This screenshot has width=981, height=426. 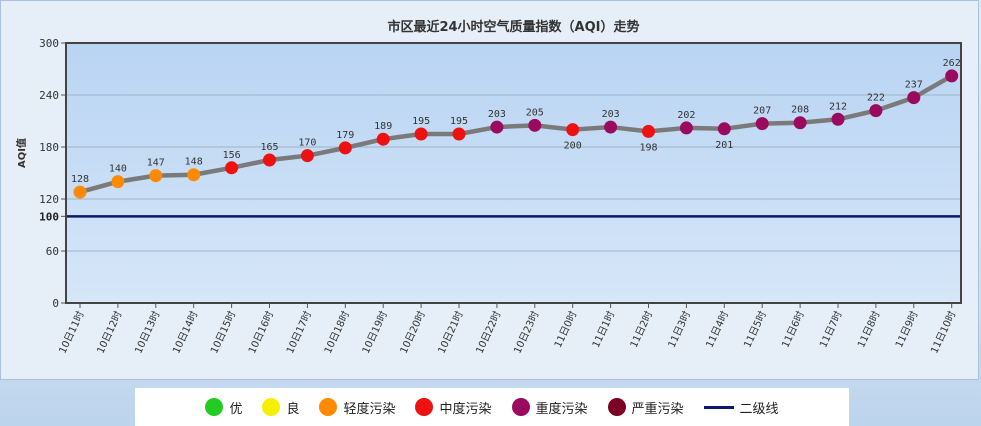 I want to click on y-tick-label: 120, so click(x=49, y=199).